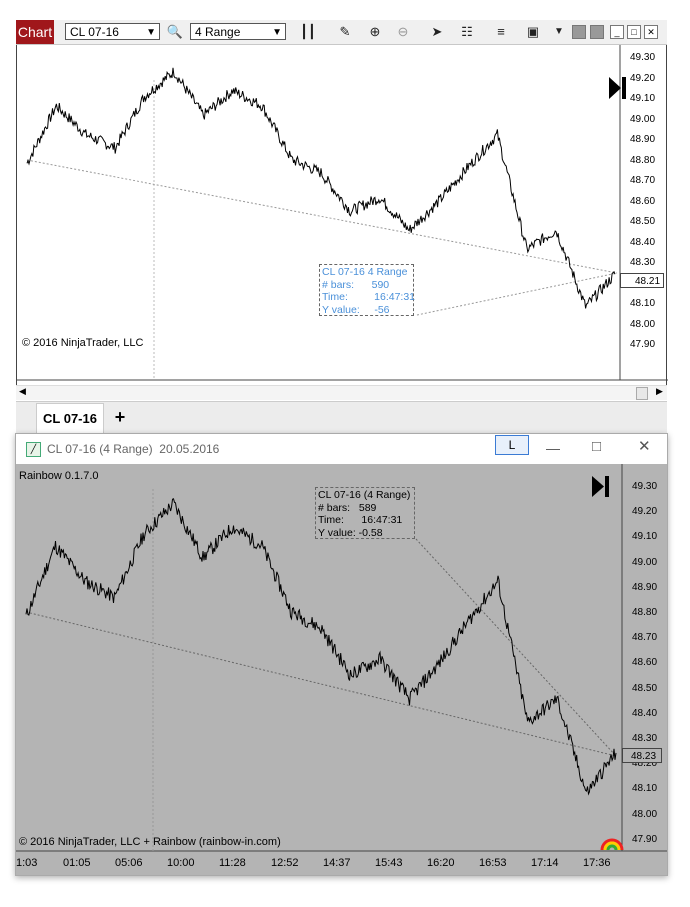 Image resolution: width=690 pixels, height=907 pixels. I want to click on chart-tabs-bar: CL 07-16 +, so click(341, 417).